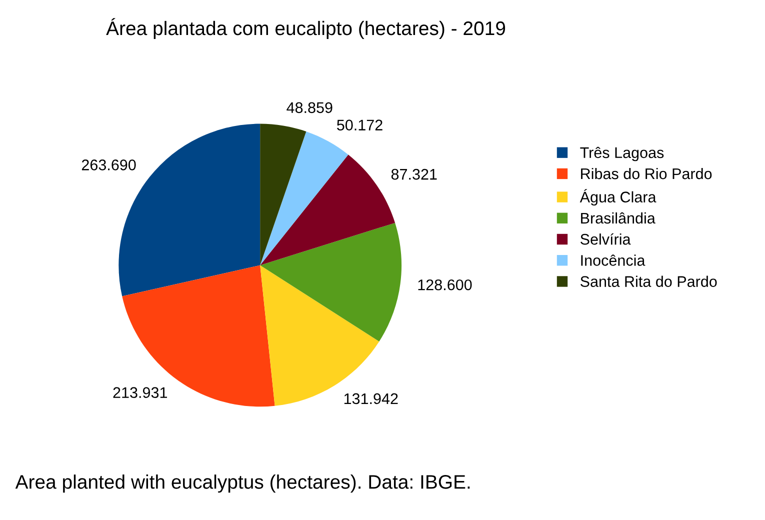 The height and width of the screenshot is (520, 765). Describe the element at coordinates (309, 108) in the screenshot. I see `data-label: 48.859` at that location.